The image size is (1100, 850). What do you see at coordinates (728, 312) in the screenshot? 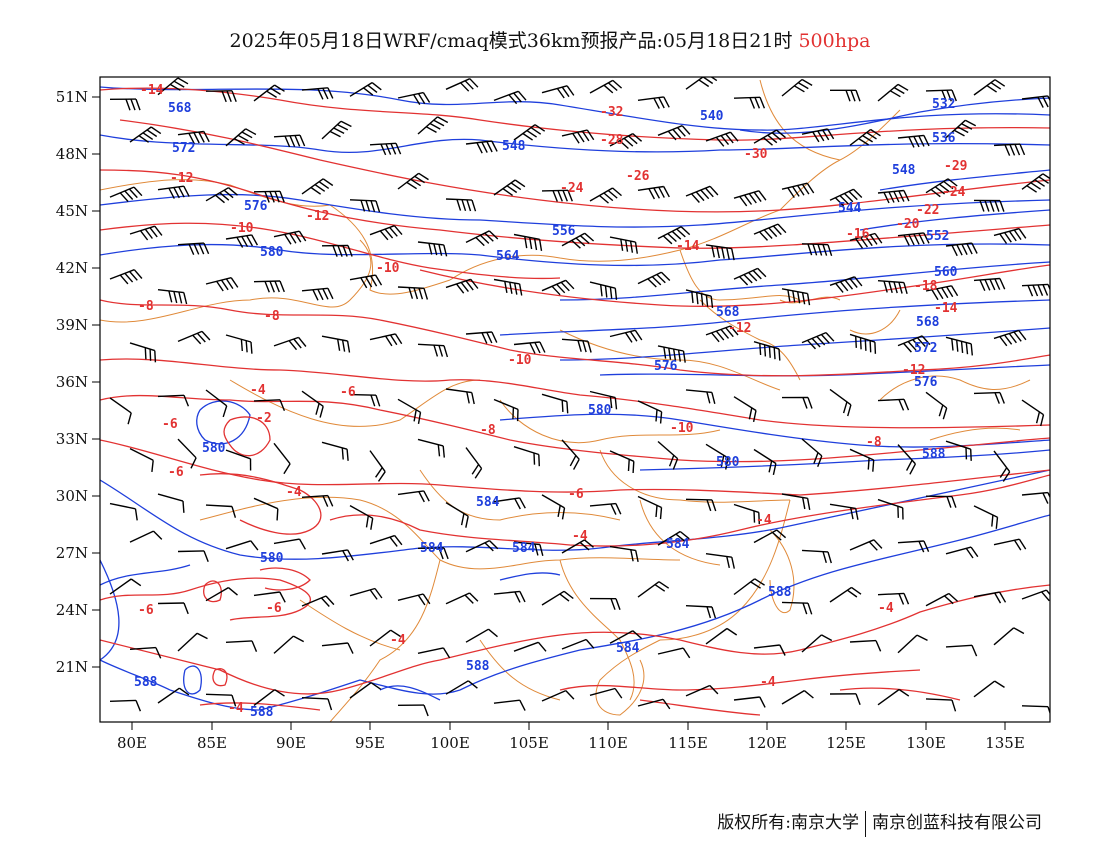
I see `height-label: 568` at bounding box center [728, 312].